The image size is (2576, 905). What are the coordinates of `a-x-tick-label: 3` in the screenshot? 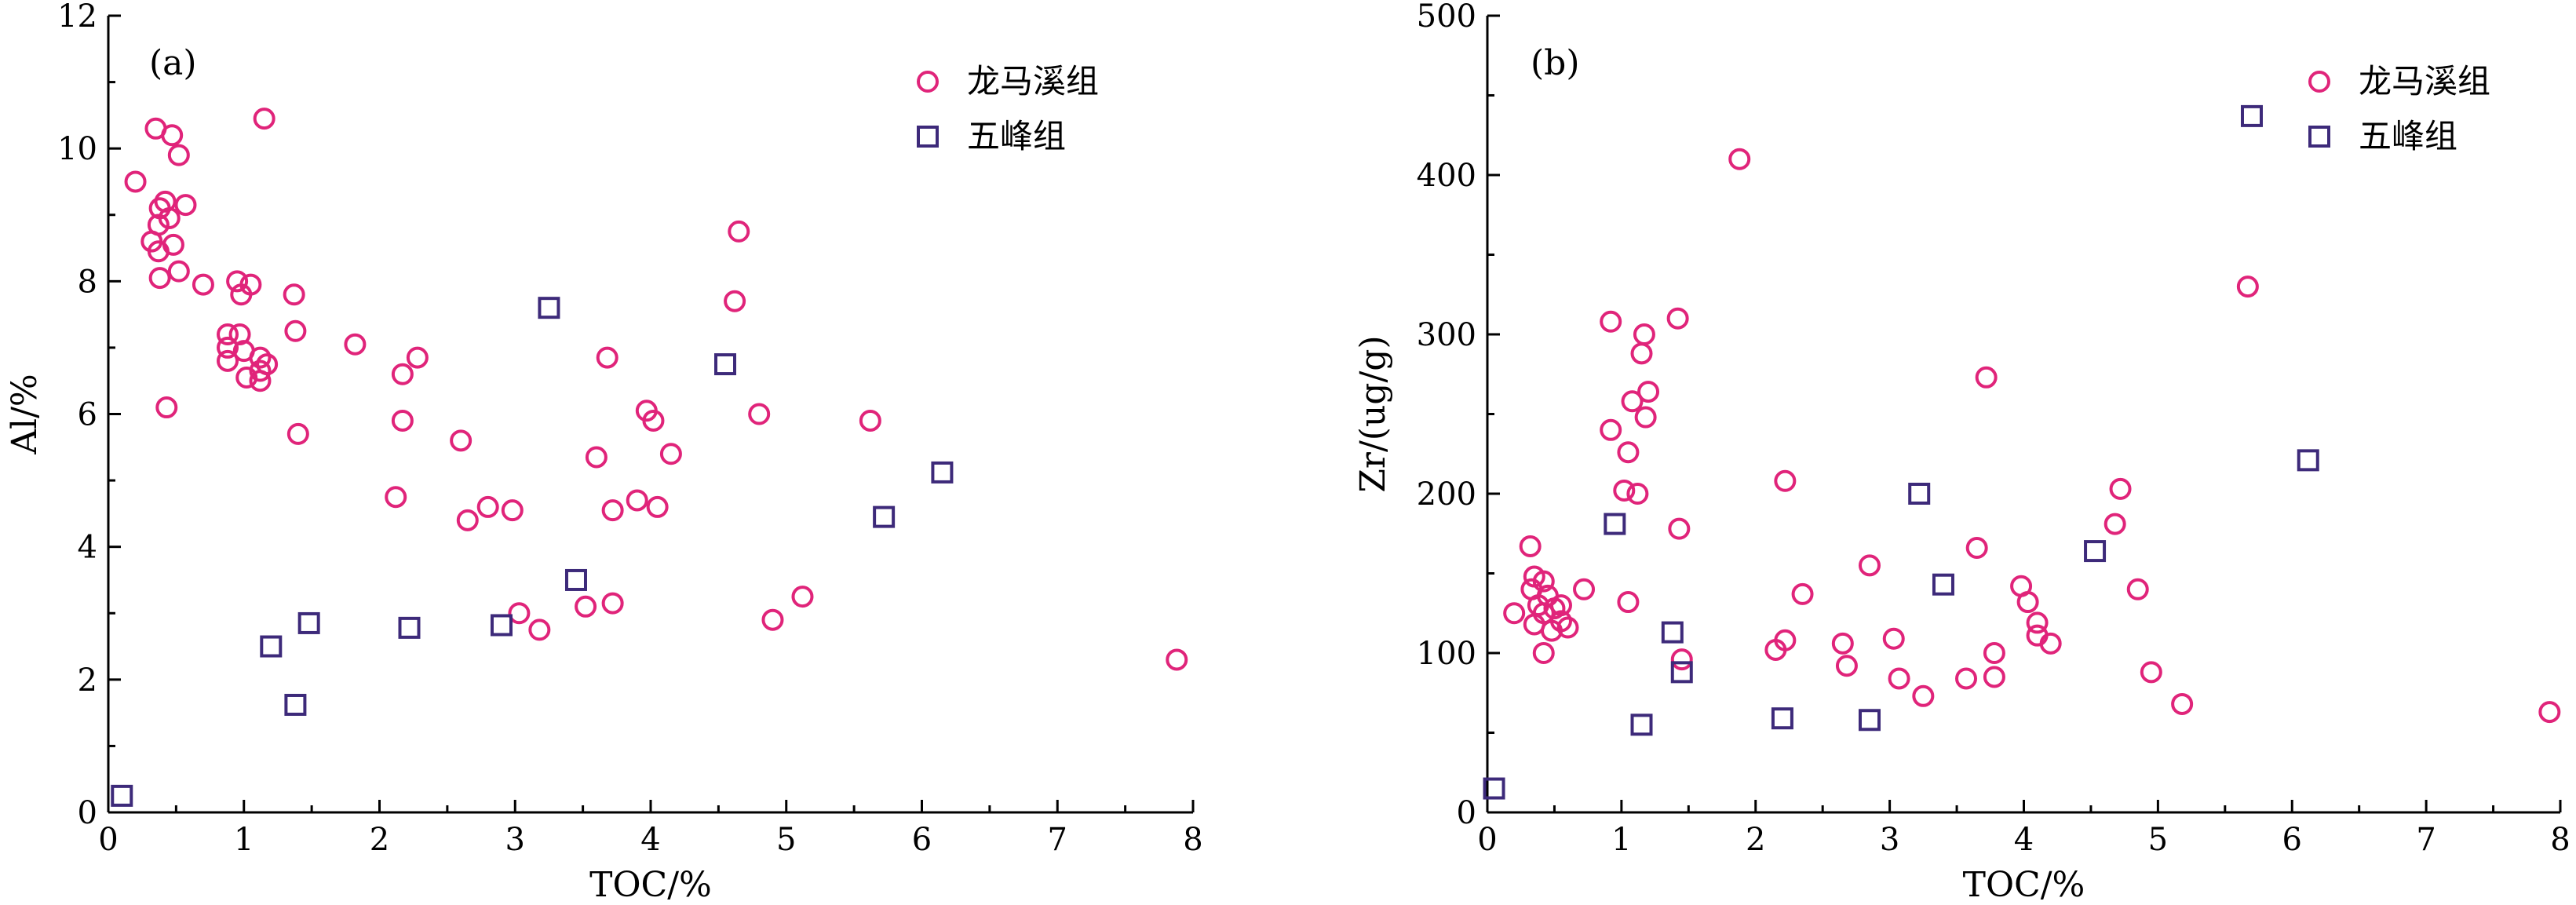 It's located at (515, 840).